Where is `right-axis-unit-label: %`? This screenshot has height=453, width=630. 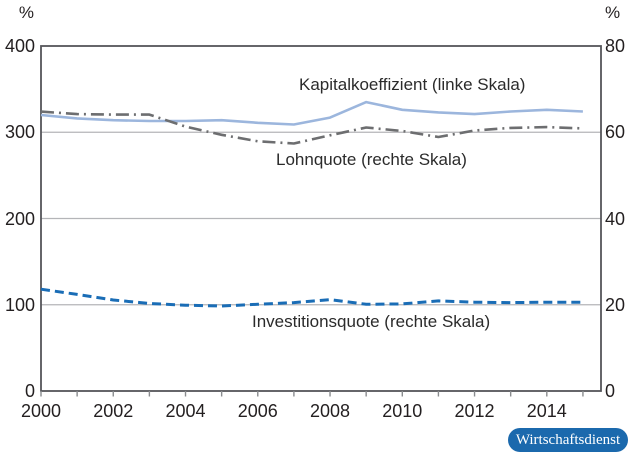
right-axis-unit-label: % is located at coordinates (613, 12).